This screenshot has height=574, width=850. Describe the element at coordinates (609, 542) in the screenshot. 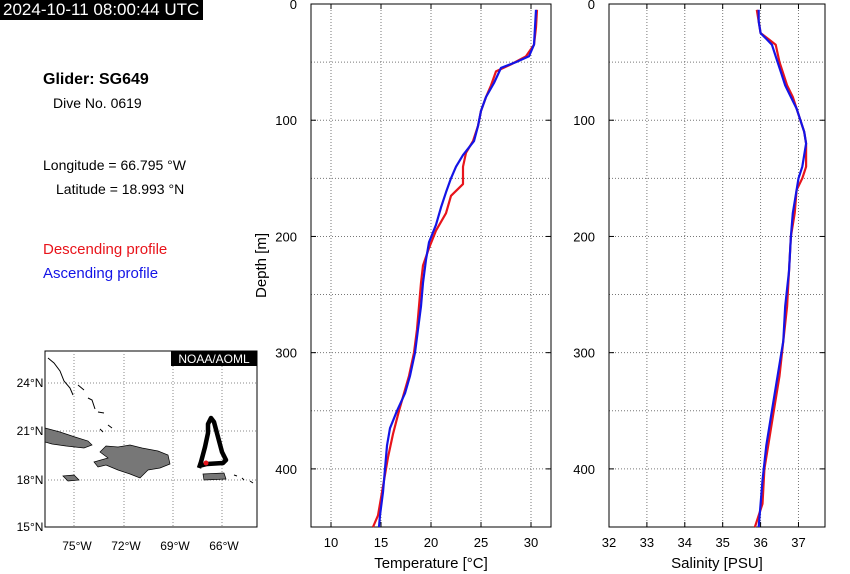

I see `x-tick-label: 32` at that location.